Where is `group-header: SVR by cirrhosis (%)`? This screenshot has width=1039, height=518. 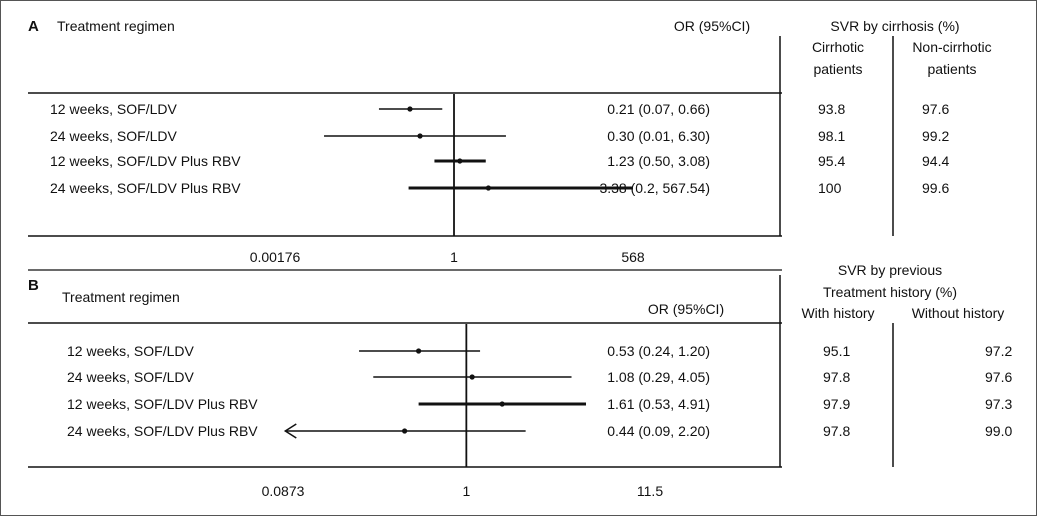 group-header: SVR by cirrhosis (%) is located at coordinates (894, 26).